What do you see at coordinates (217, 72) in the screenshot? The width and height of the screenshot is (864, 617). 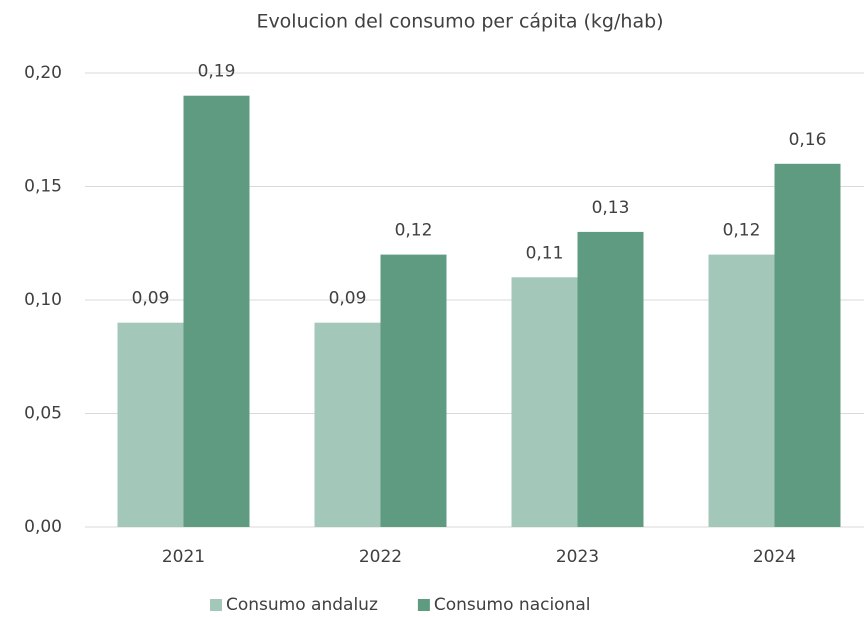 I see `data-label: 0,19` at bounding box center [217, 72].